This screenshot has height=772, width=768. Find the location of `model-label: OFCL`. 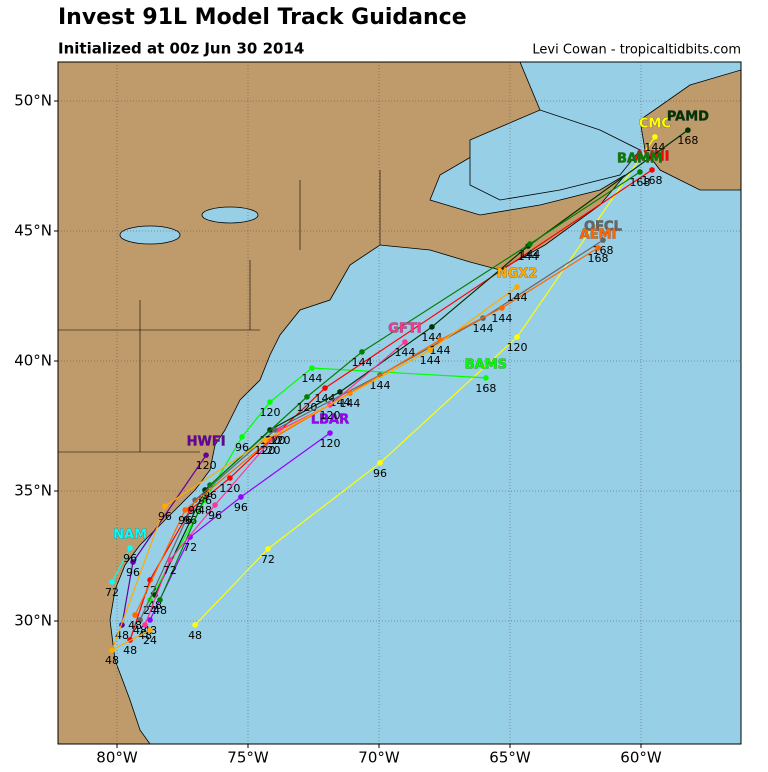

model-label: OFCL is located at coordinates (603, 227).